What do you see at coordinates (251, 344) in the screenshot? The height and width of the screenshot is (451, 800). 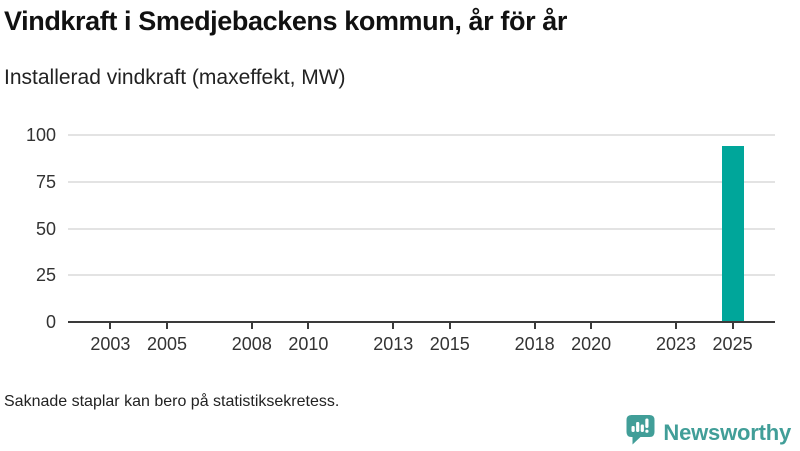 I see `x-tick-label-2008: 2008` at bounding box center [251, 344].